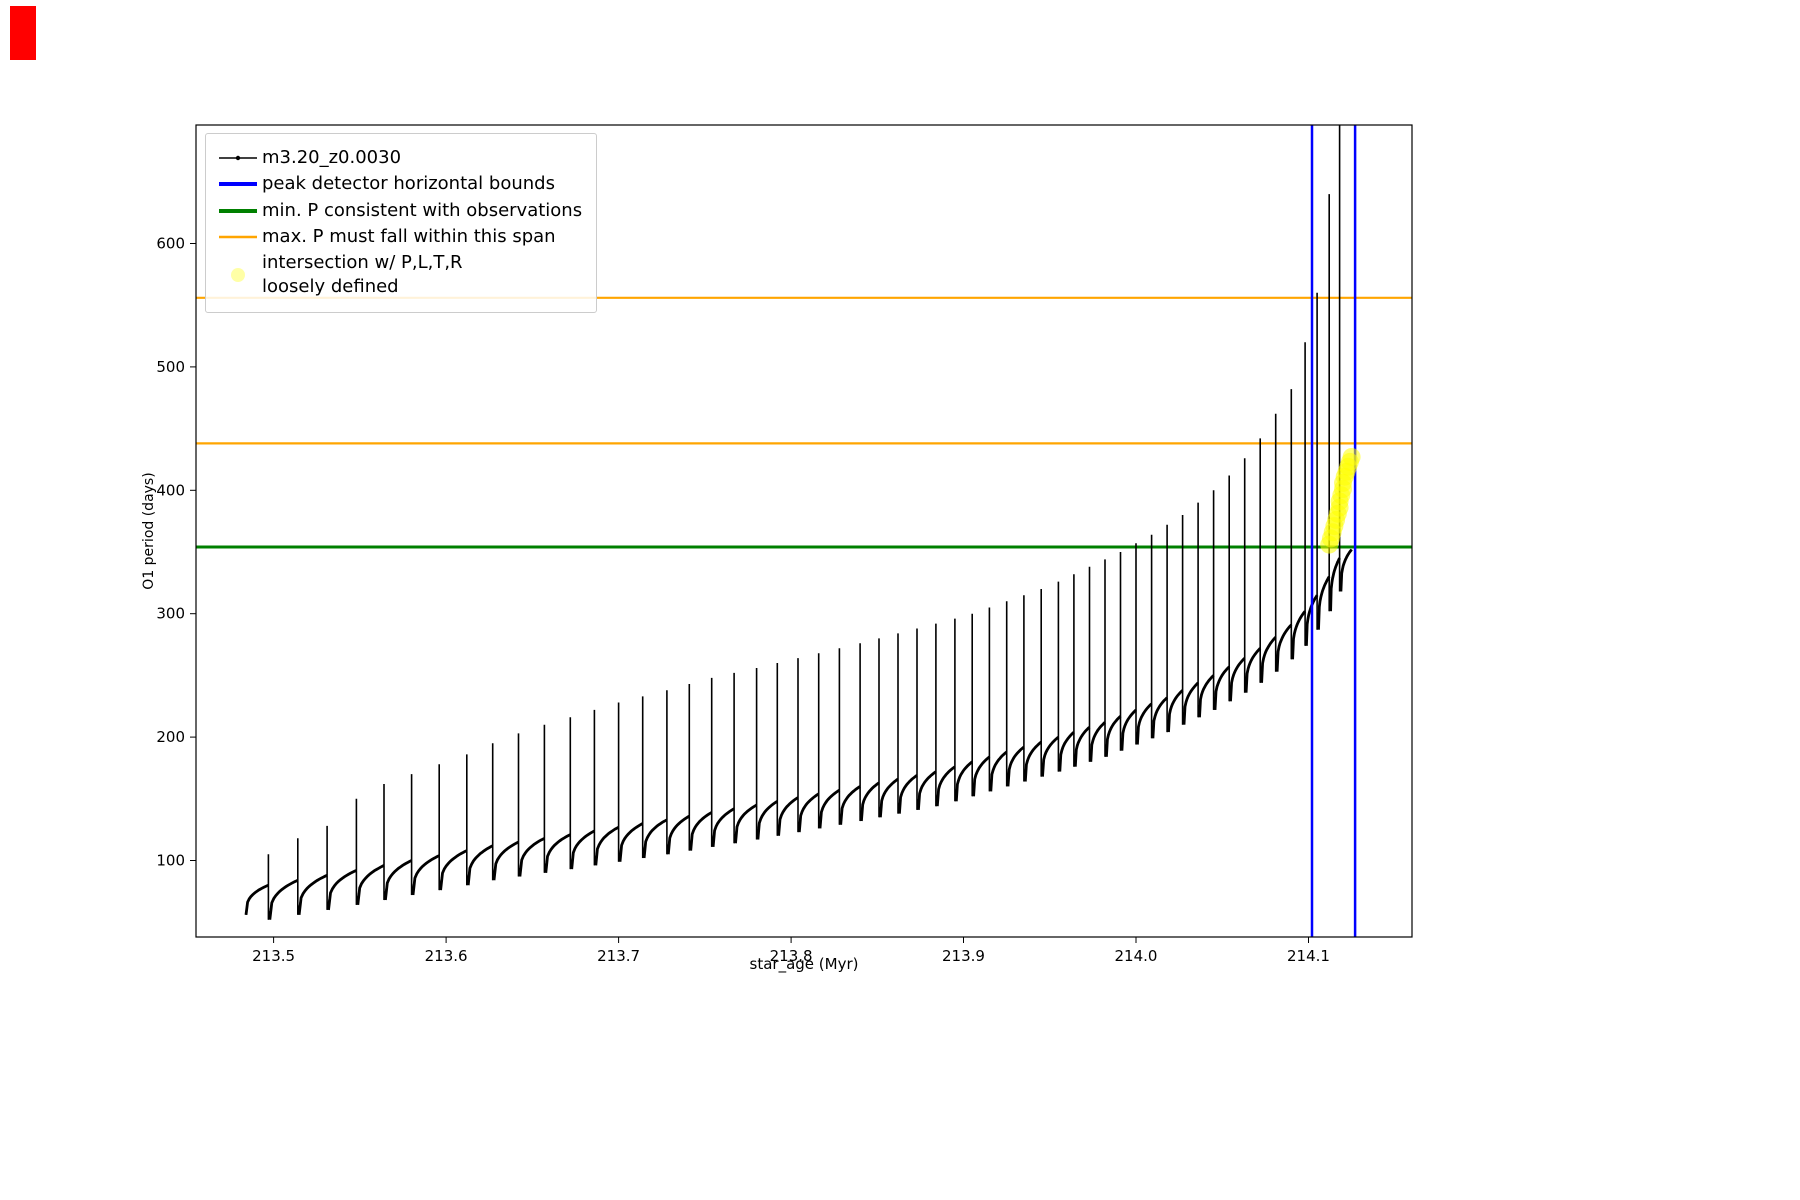 Image resolution: width=1800 pixels, height=1200 pixels. I want to click on legend-entry-max-p: max. P must fall within this span, so click(399, 237).